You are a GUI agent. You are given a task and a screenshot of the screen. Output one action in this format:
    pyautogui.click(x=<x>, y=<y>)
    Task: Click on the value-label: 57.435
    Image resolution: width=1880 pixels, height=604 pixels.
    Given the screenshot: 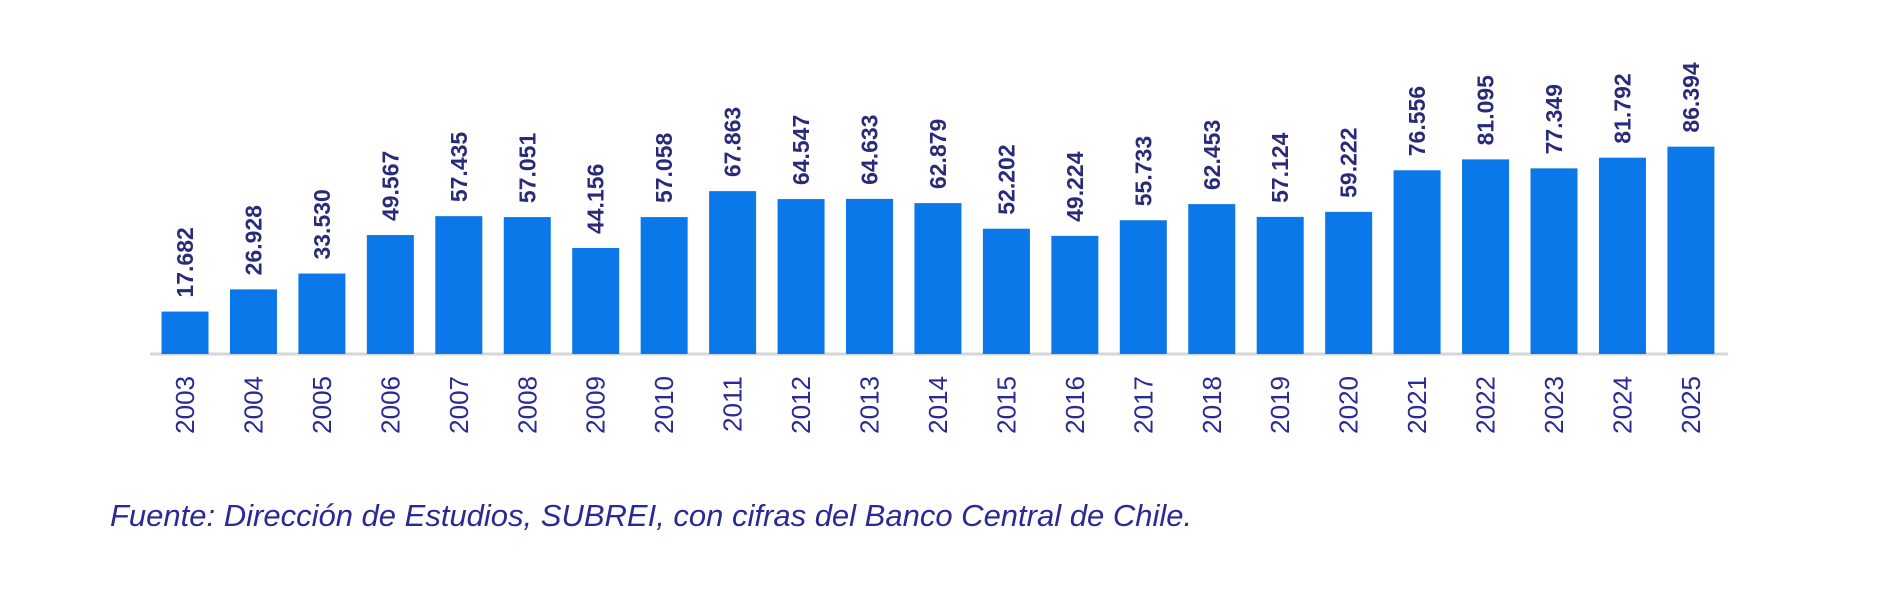 What is the action you would take?
    pyautogui.click(x=459, y=167)
    